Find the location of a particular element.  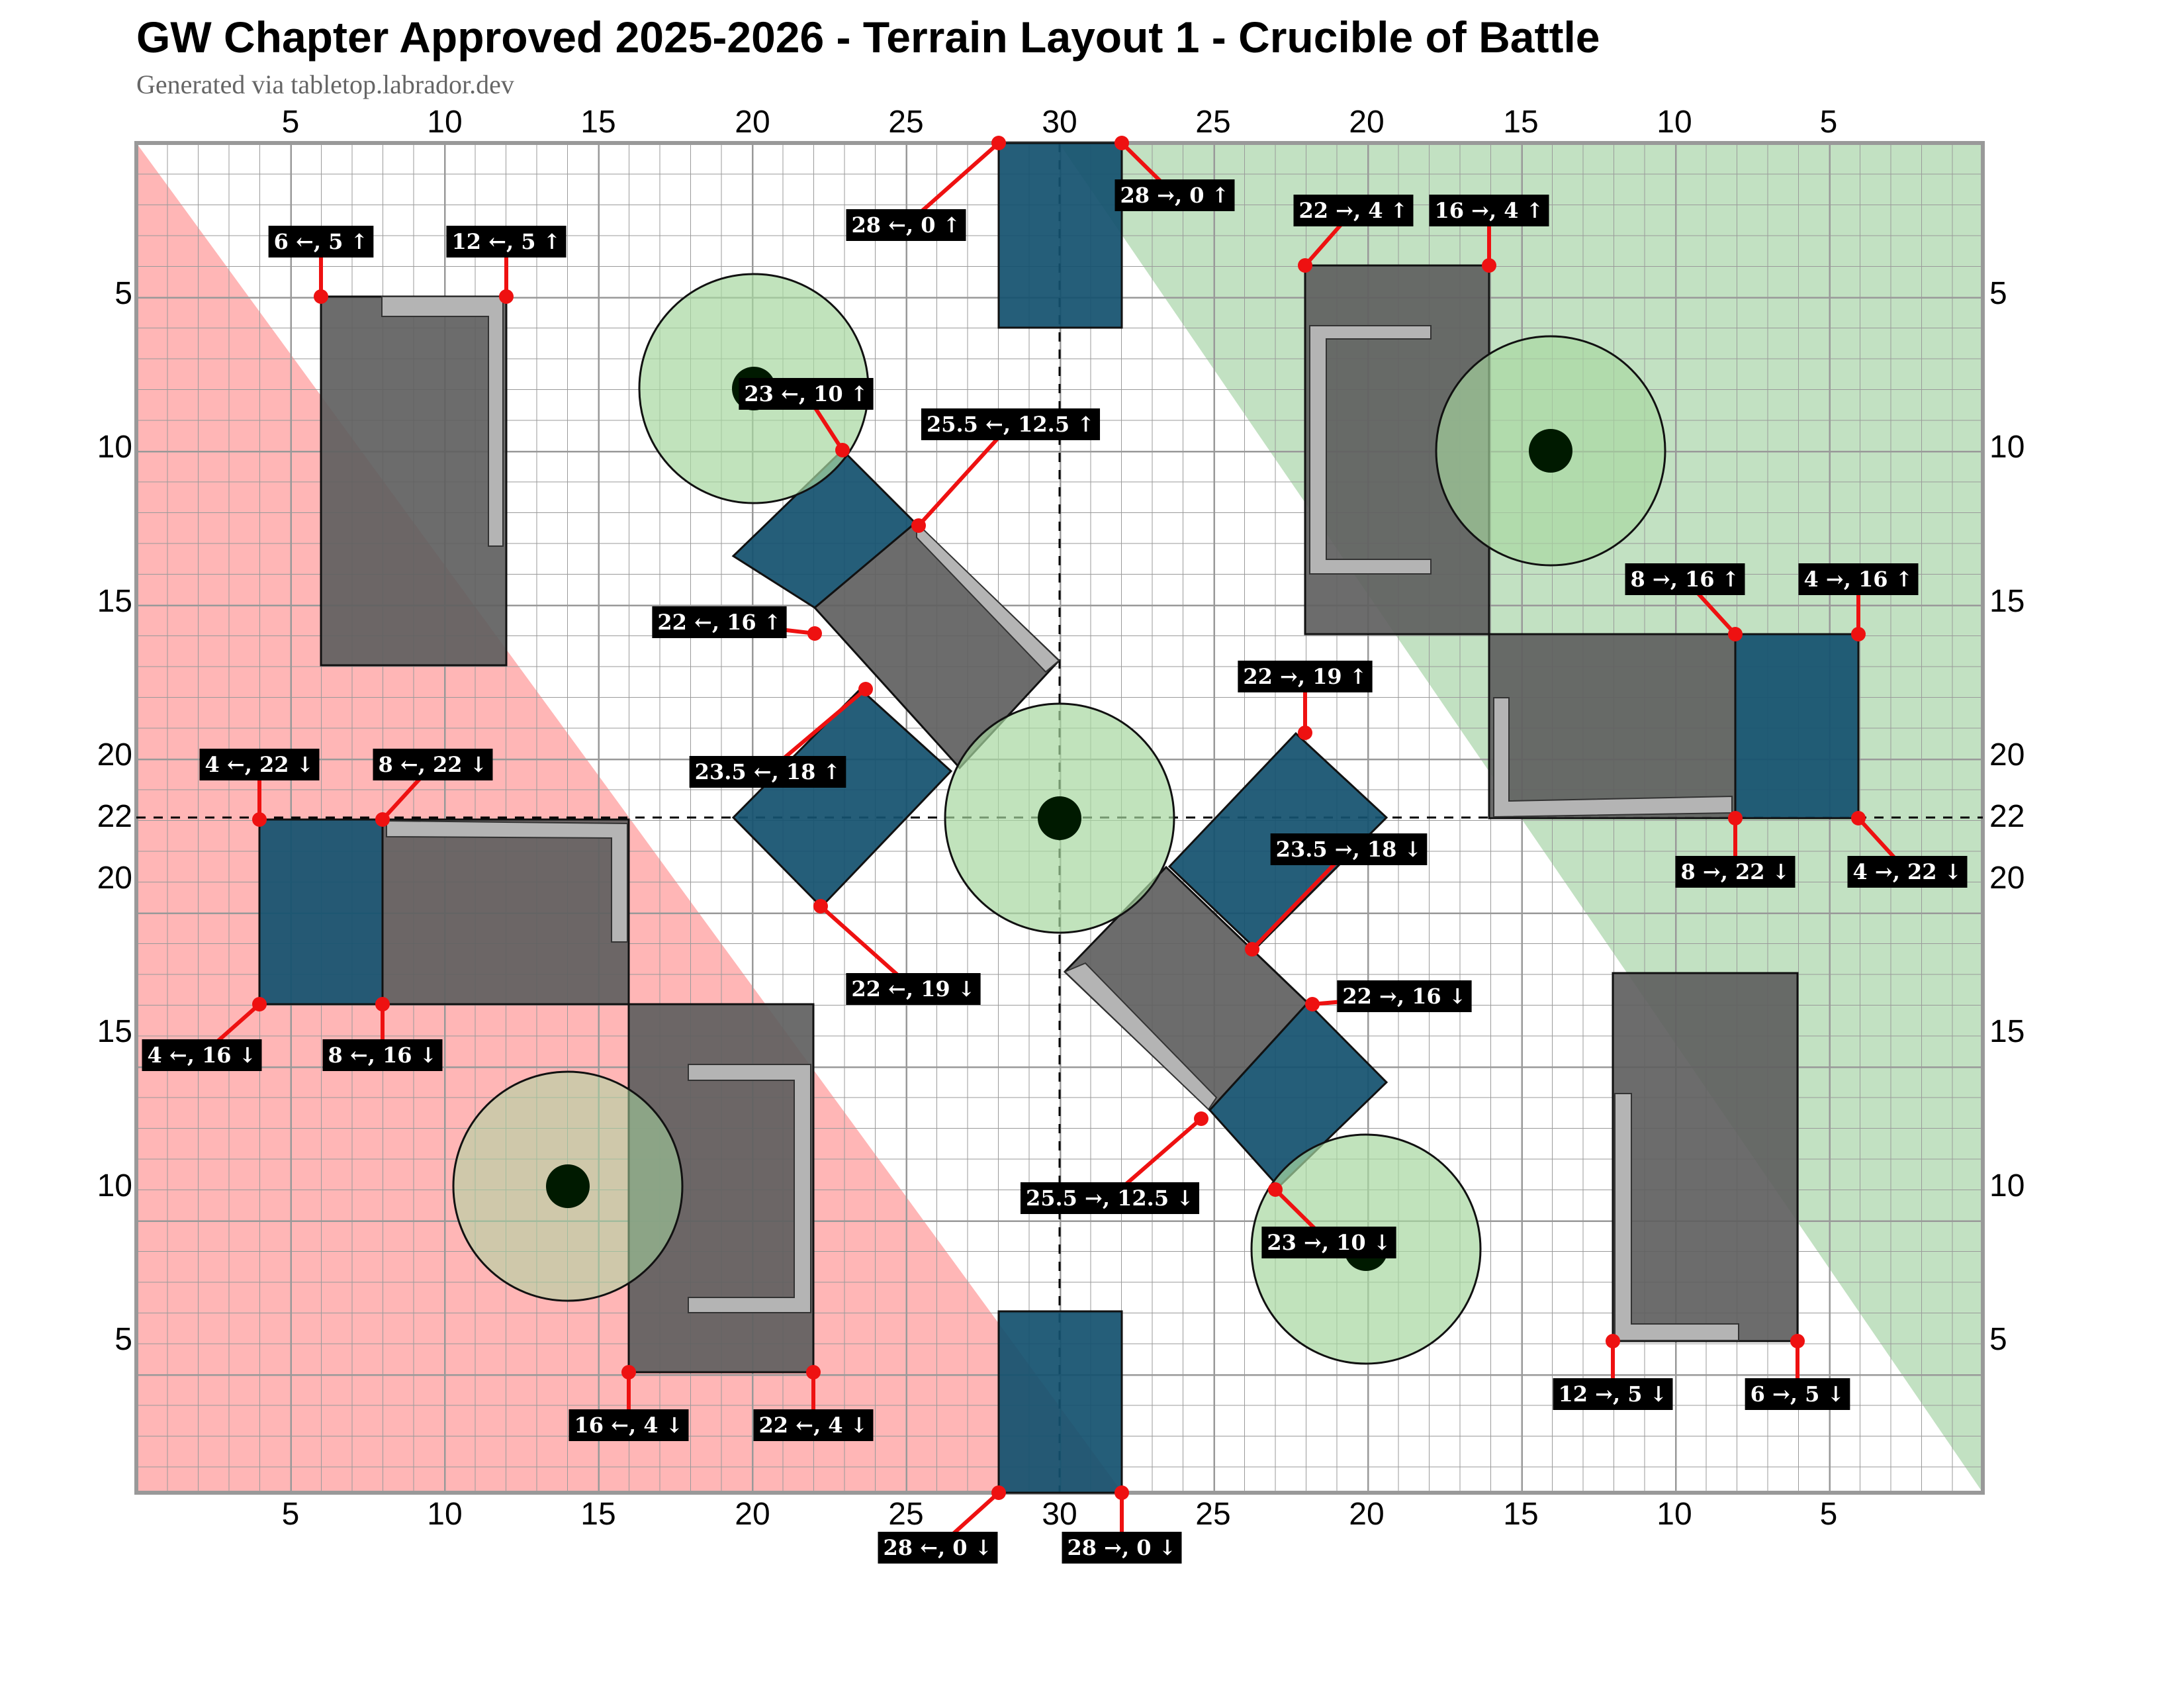

measurement-callout: 8 →, 22 ↓ is located at coordinates (1735, 849).